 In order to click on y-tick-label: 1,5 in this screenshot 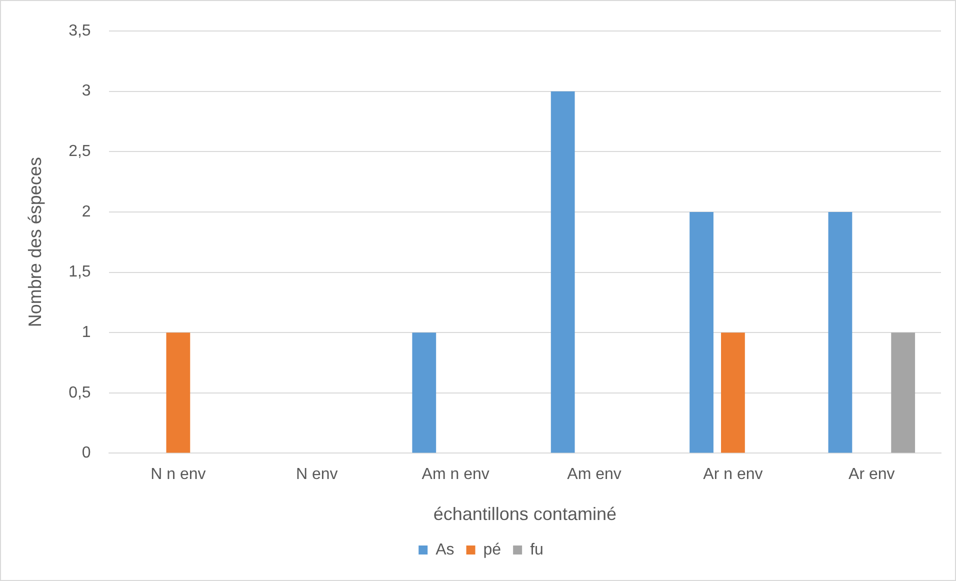, I will do `click(79, 272)`.